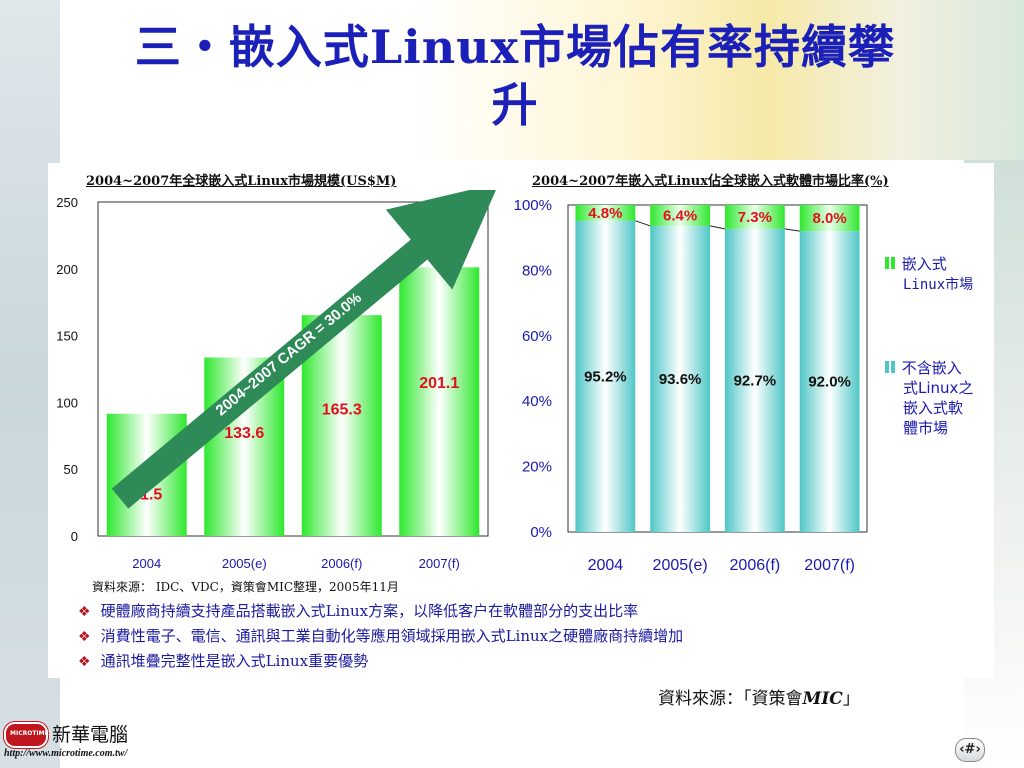  Describe the element at coordinates (533, 205) in the screenshot. I see `y-tick-label: 100%` at that location.